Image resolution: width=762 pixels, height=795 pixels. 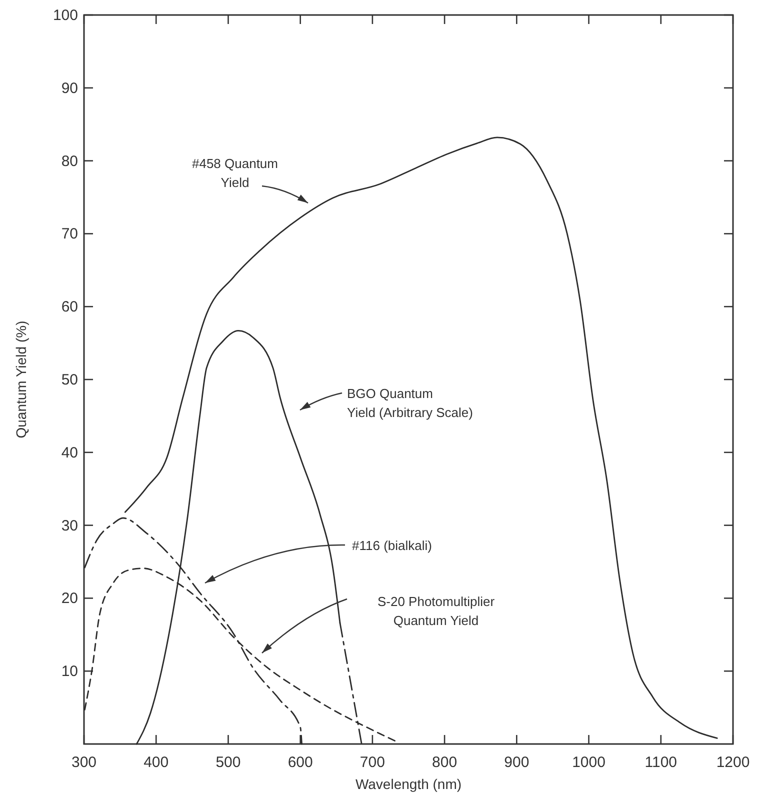 What do you see at coordinates (733, 762) in the screenshot?
I see `x-tick-label: 1200` at bounding box center [733, 762].